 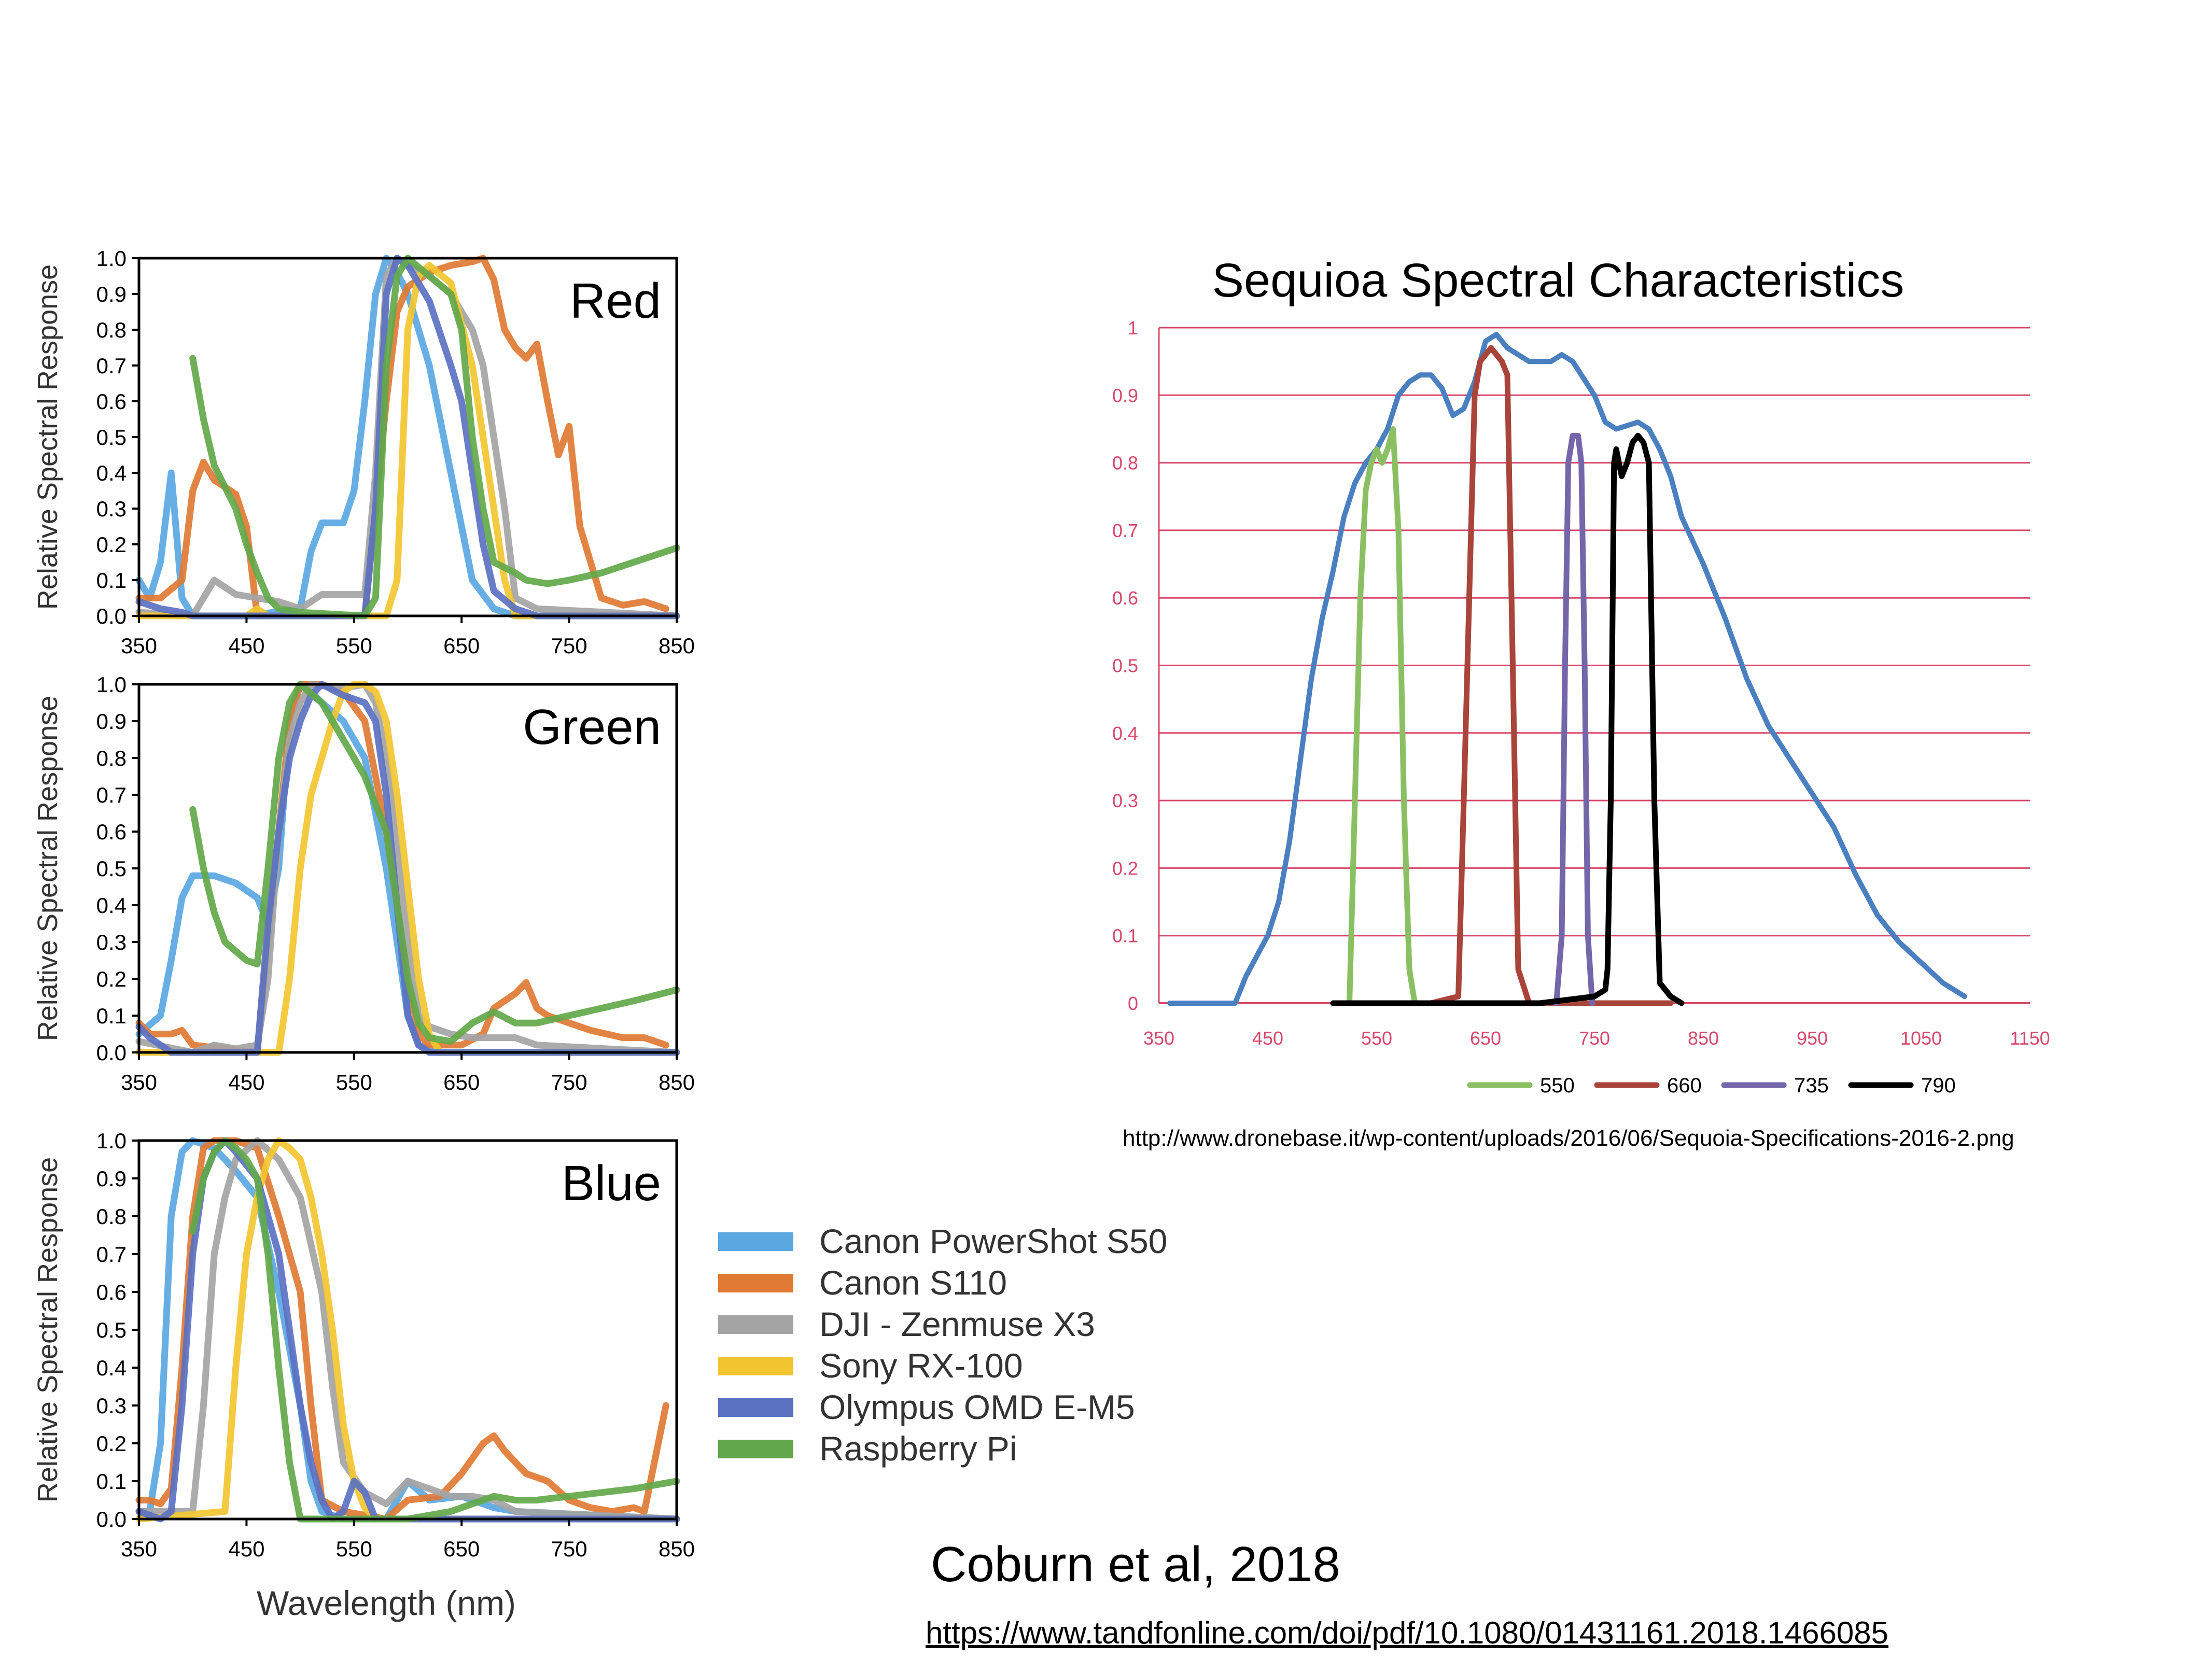 What do you see at coordinates (111, 544) in the screenshot?
I see `red-ytick-label: 0.2` at bounding box center [111, 544].